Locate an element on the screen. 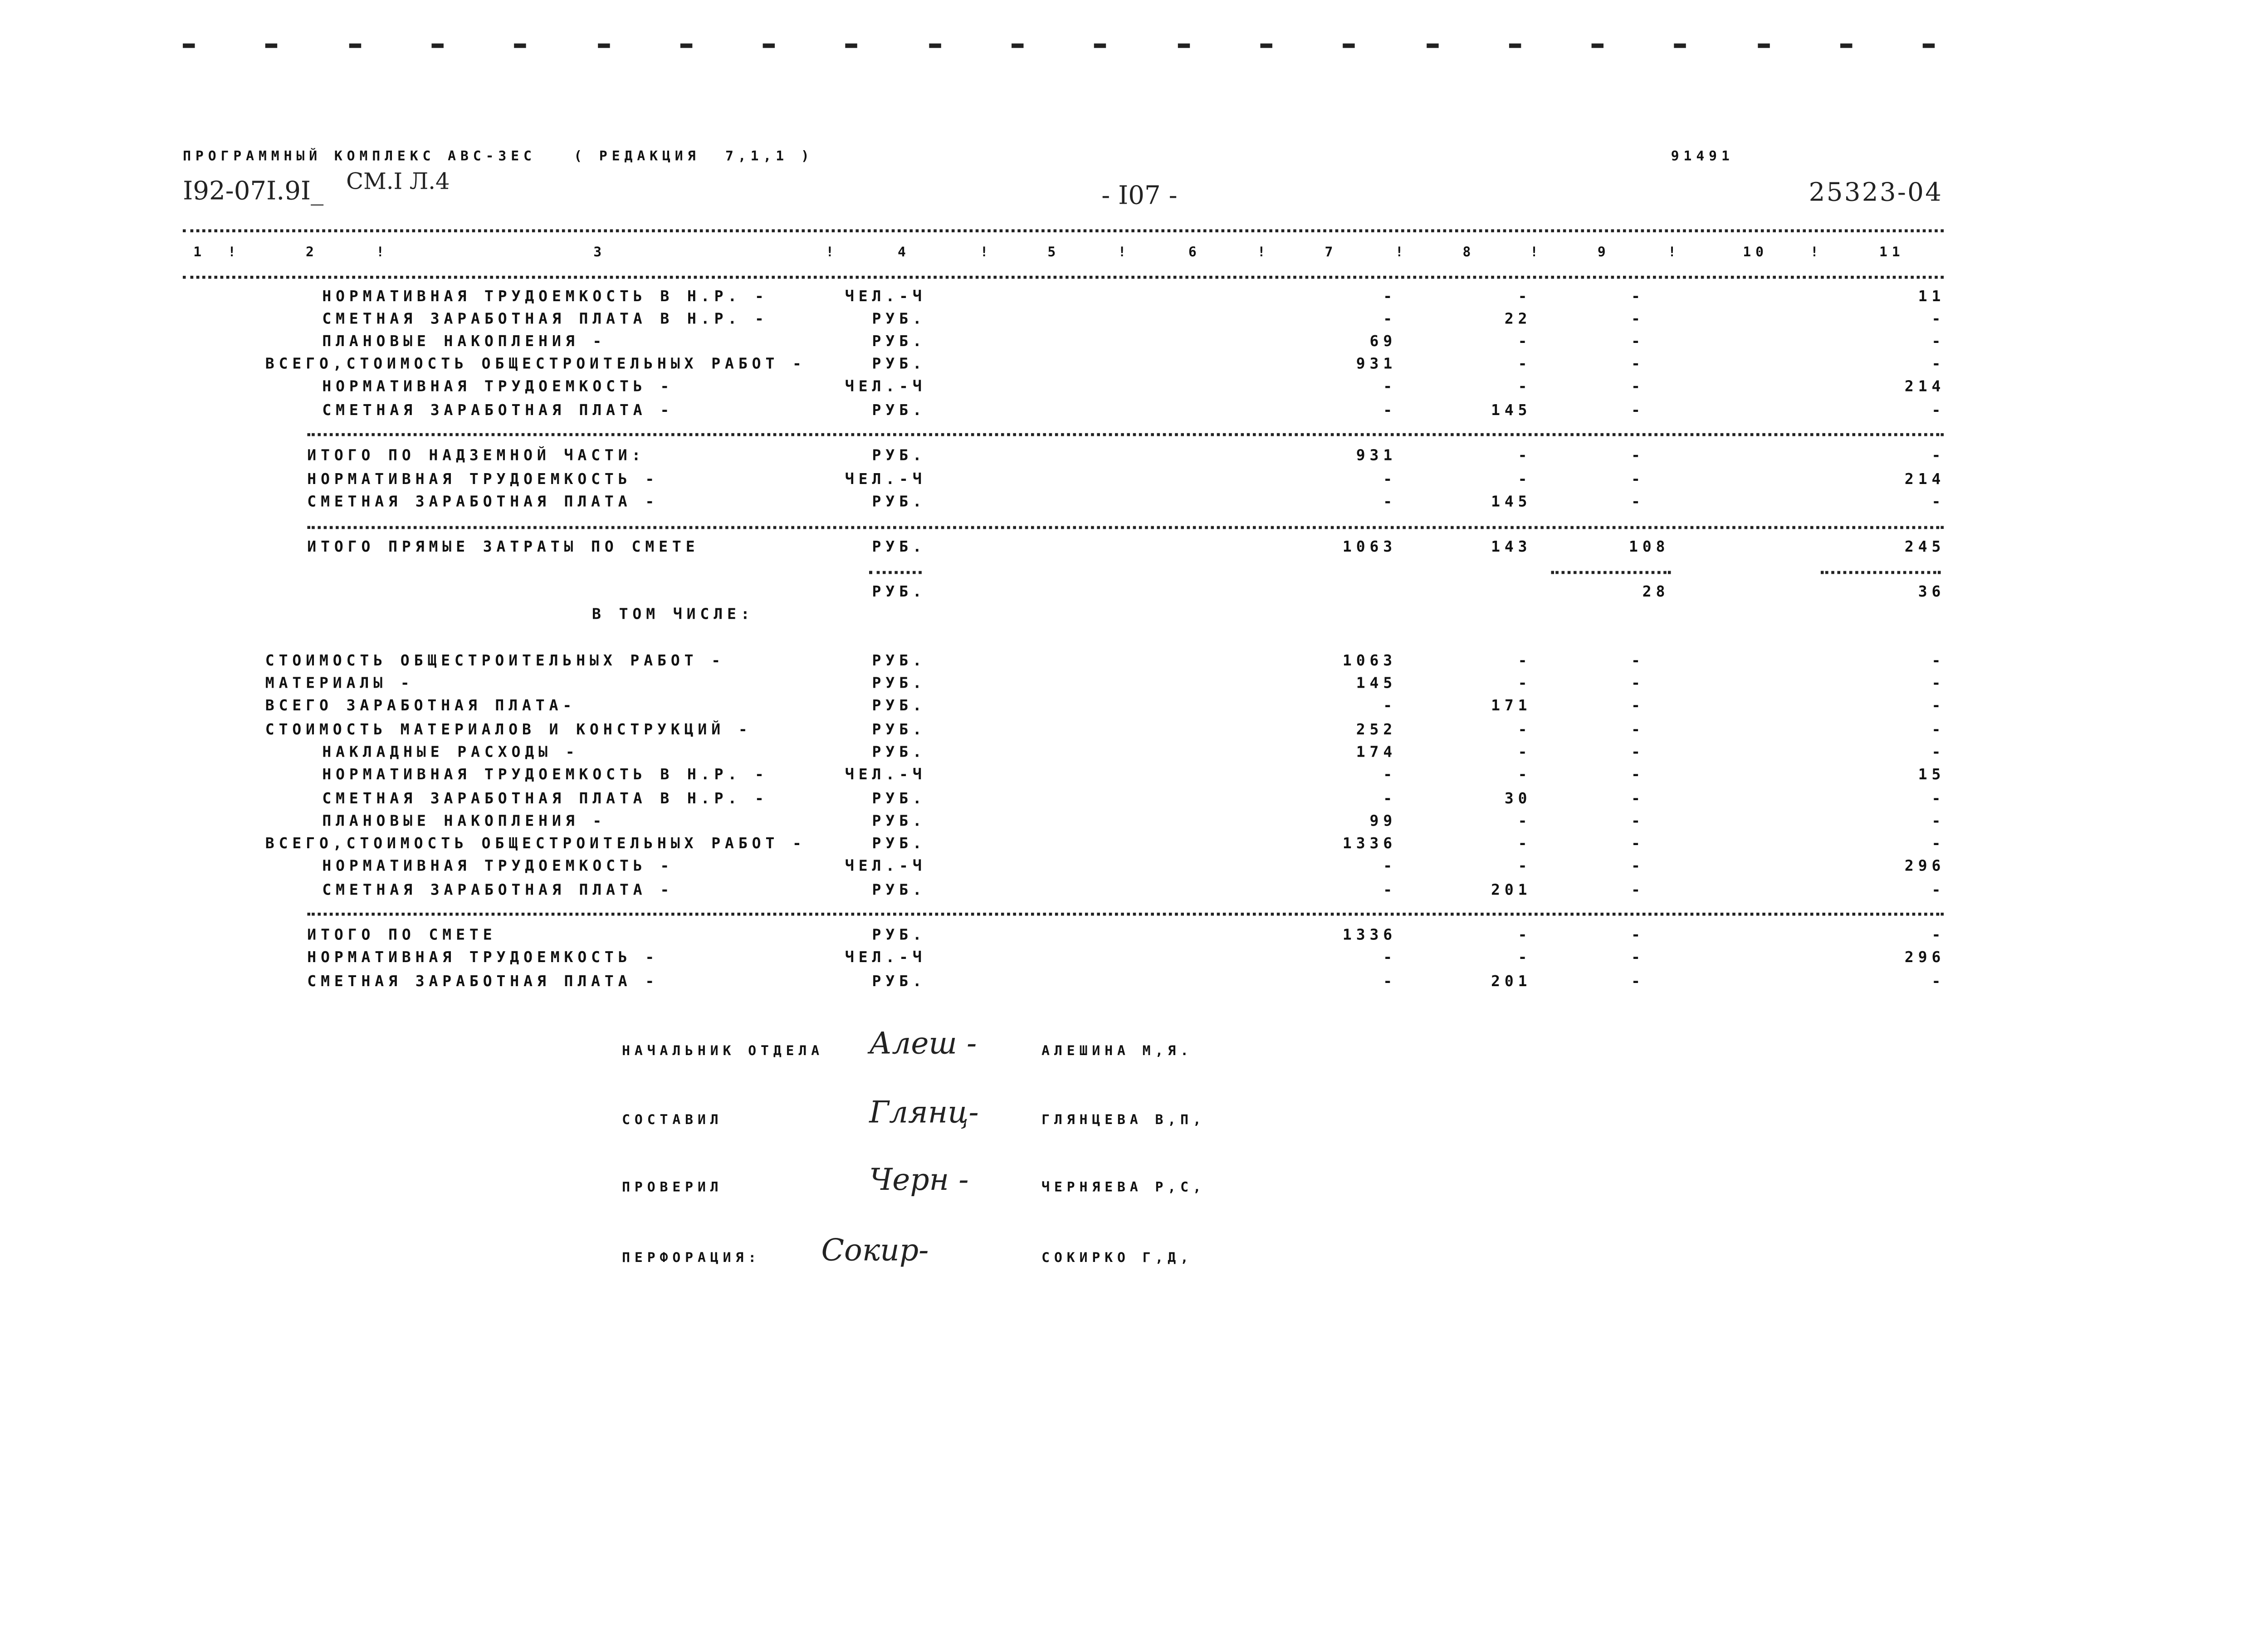  handwritten-signature: Алеш - is located at coordinates (923, 1043).